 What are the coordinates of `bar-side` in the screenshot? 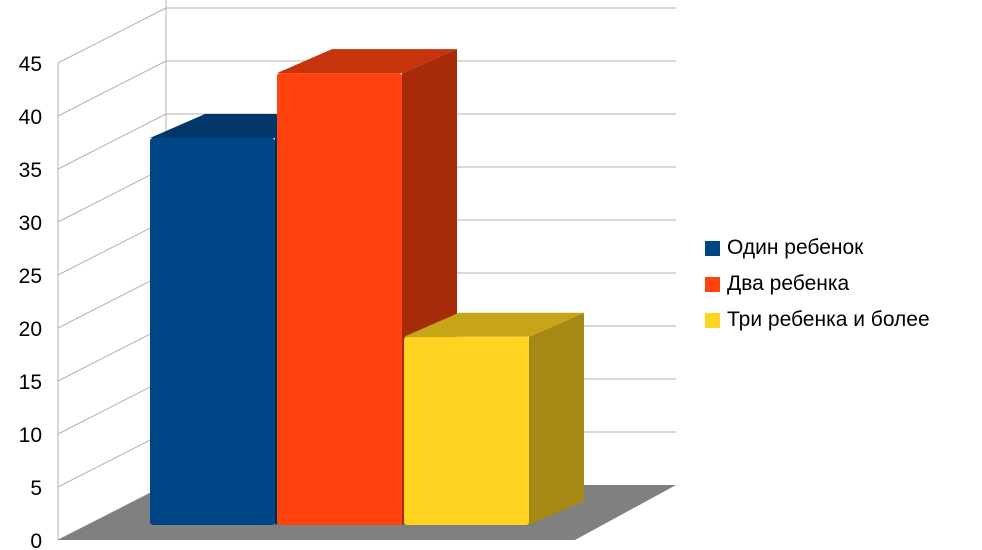 It's located at (556, 418).